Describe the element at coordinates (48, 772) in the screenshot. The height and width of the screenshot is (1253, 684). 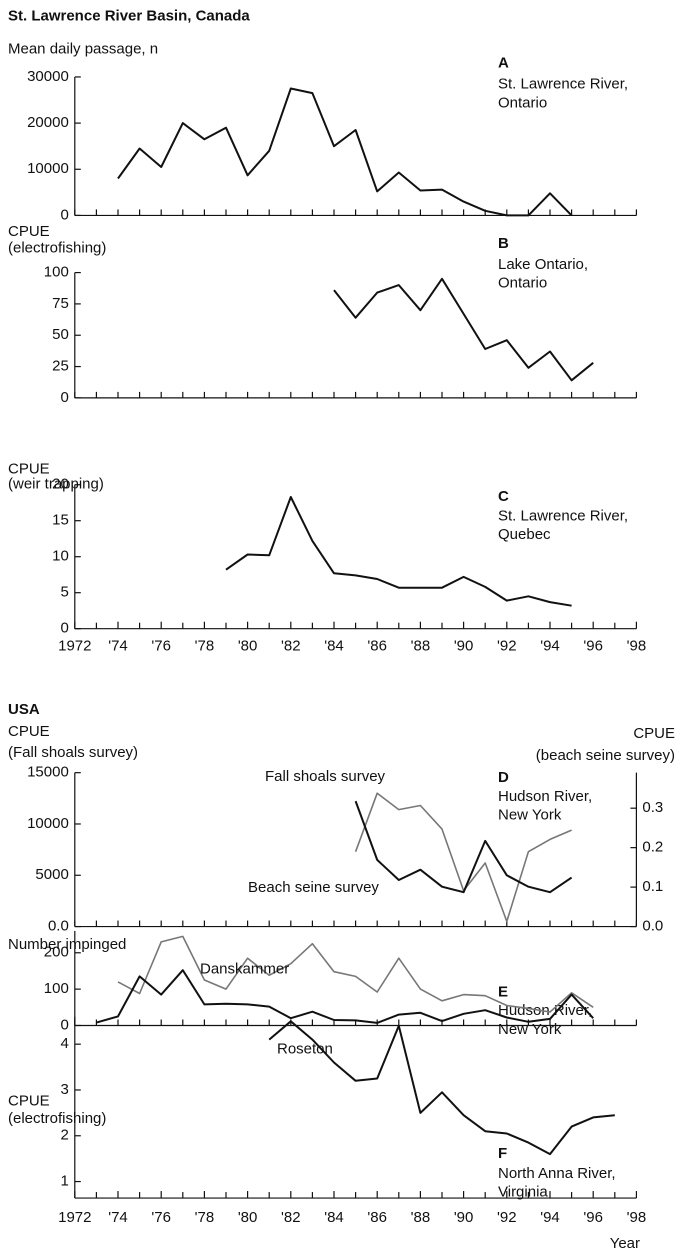
I see `y-tick-label: 15000` at that location.